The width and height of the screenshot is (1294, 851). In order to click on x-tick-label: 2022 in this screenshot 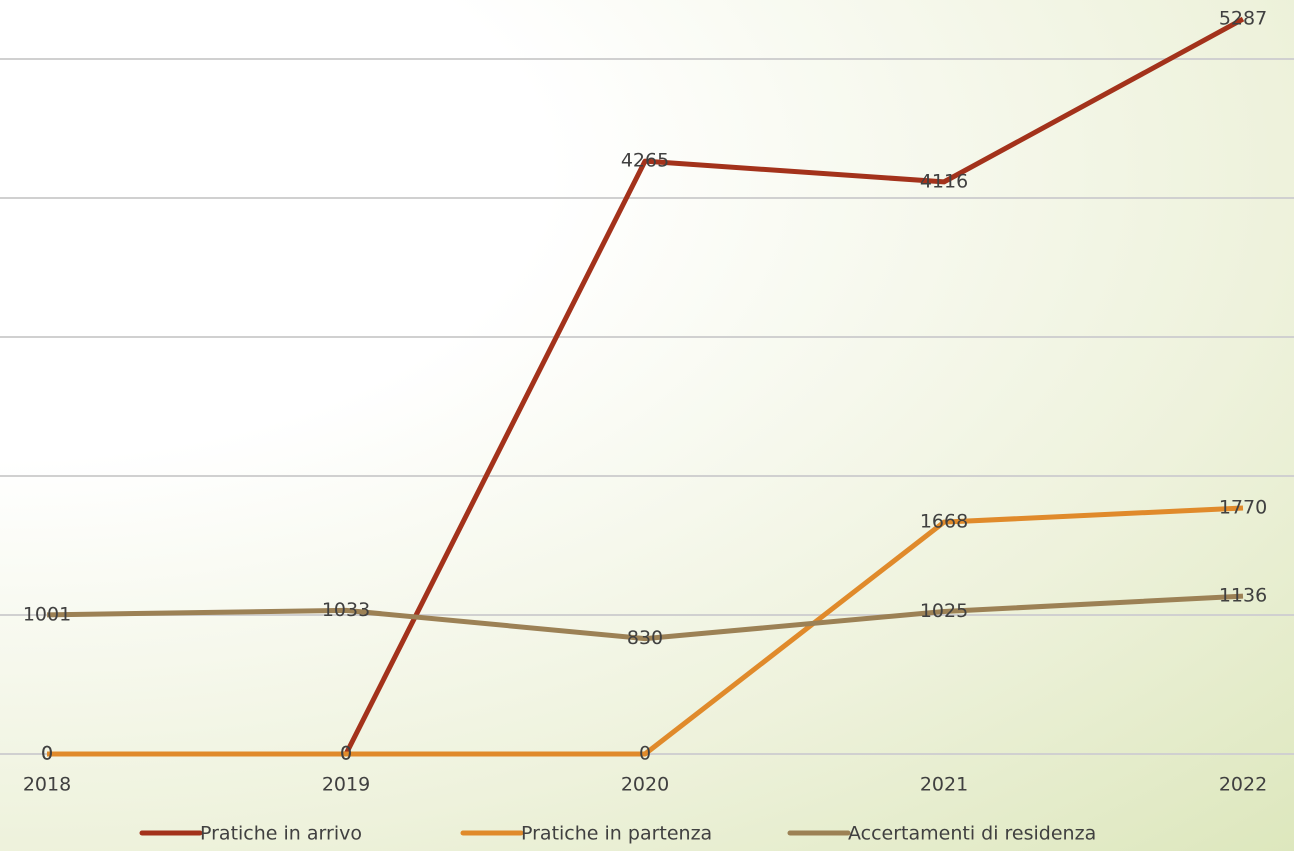, I will do `click(1243, 785)`.